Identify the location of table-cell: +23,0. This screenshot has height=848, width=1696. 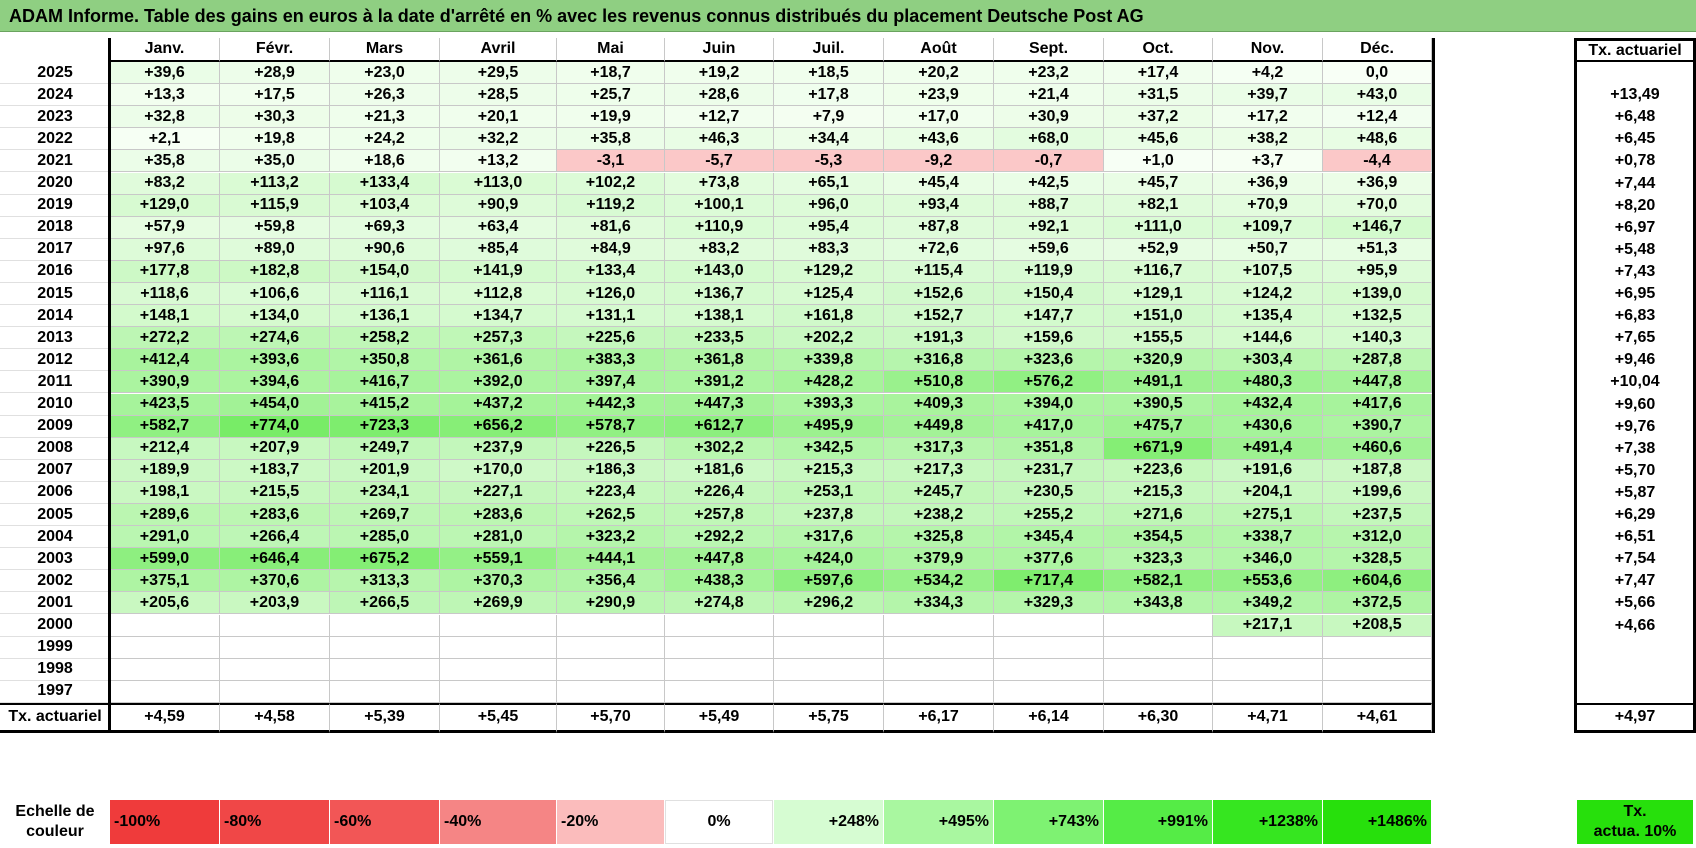
(385, 73).